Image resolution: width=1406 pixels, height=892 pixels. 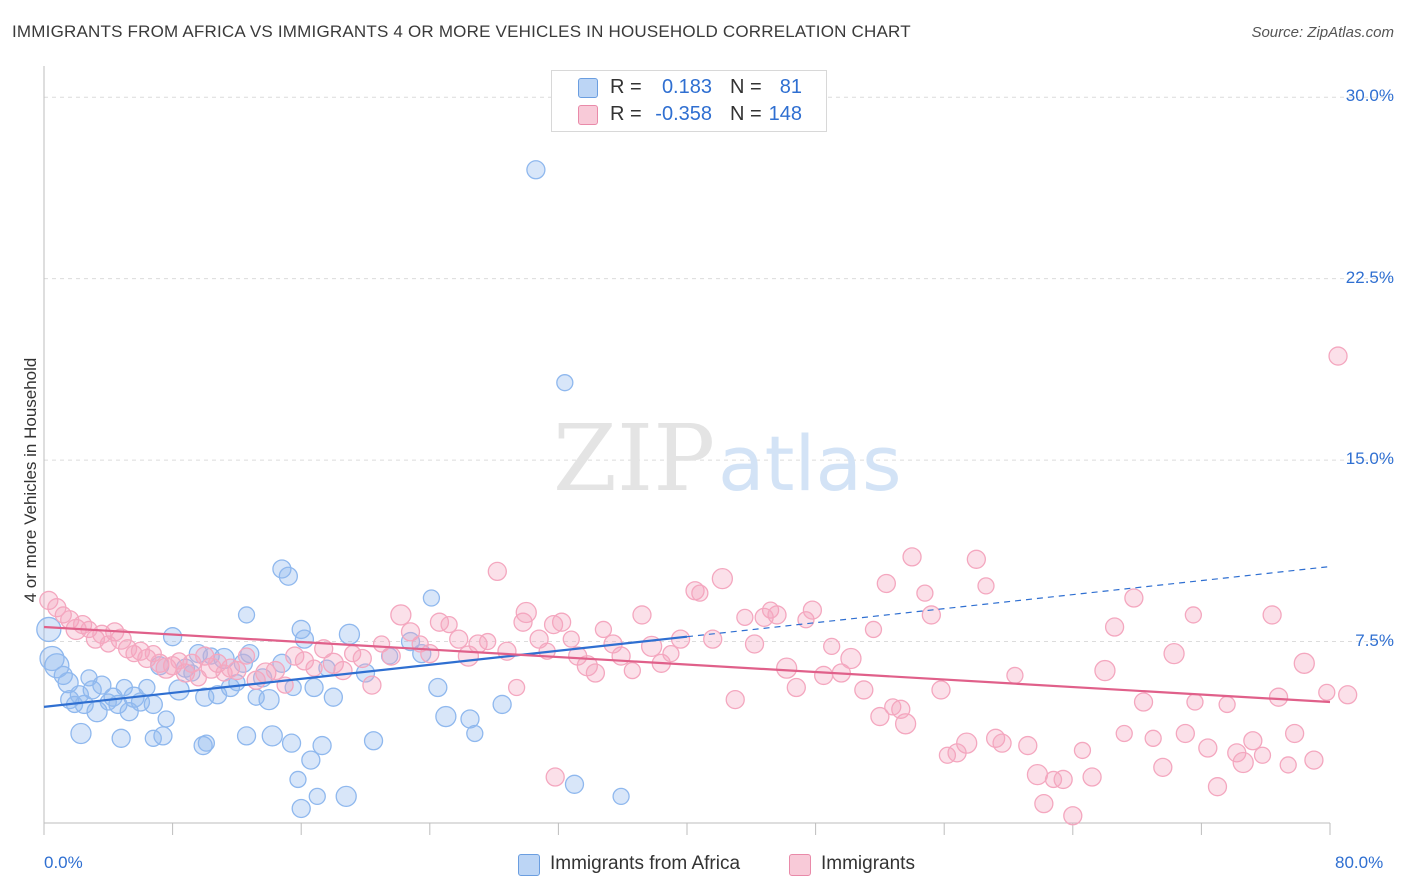 I want to click on legend-label: Immigrants from Africa, so click(x=645, y=863).